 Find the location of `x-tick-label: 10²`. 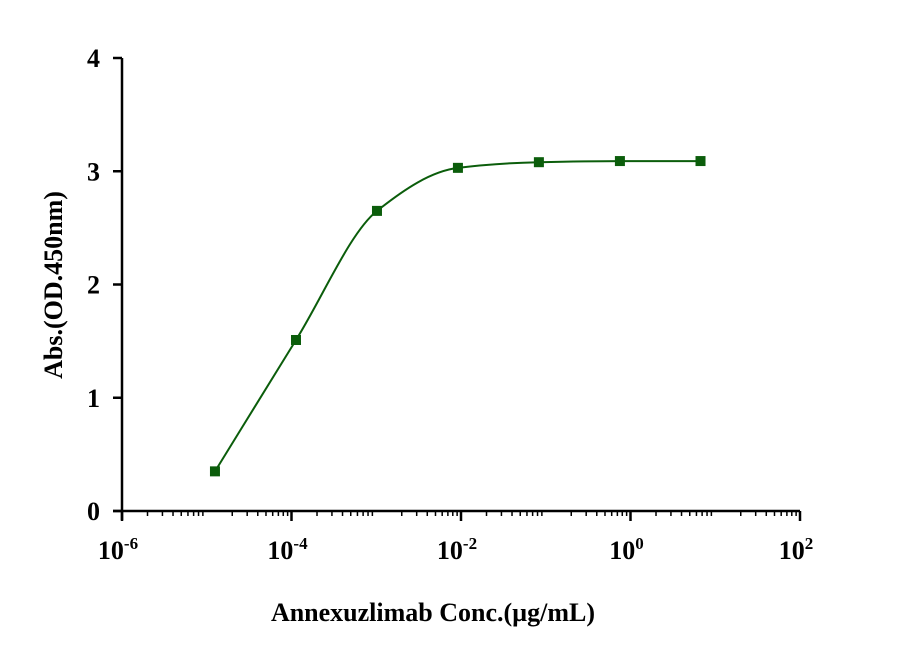

x-tick-label: 10² is located at coordinates (796, 549).